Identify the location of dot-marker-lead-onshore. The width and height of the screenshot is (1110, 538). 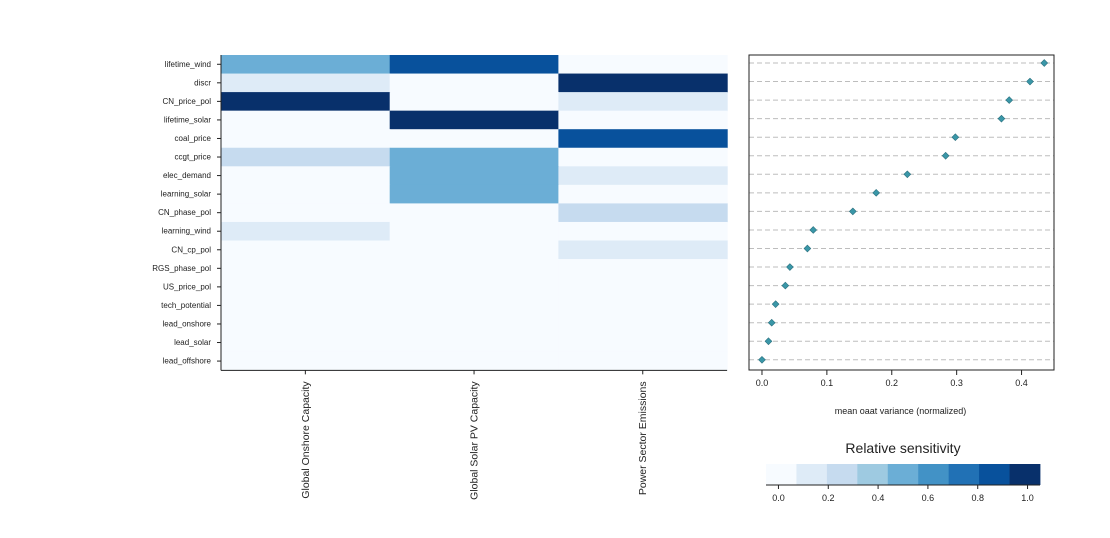
(771, 322).